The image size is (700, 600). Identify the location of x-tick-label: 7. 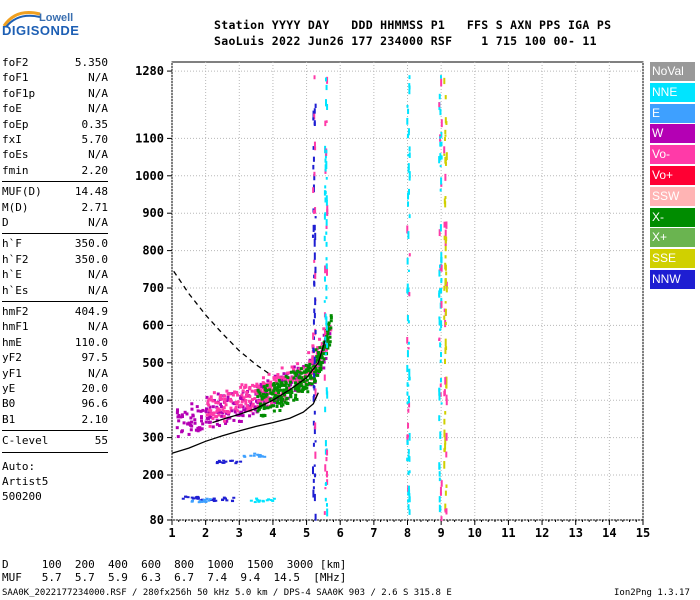
(373, 533).